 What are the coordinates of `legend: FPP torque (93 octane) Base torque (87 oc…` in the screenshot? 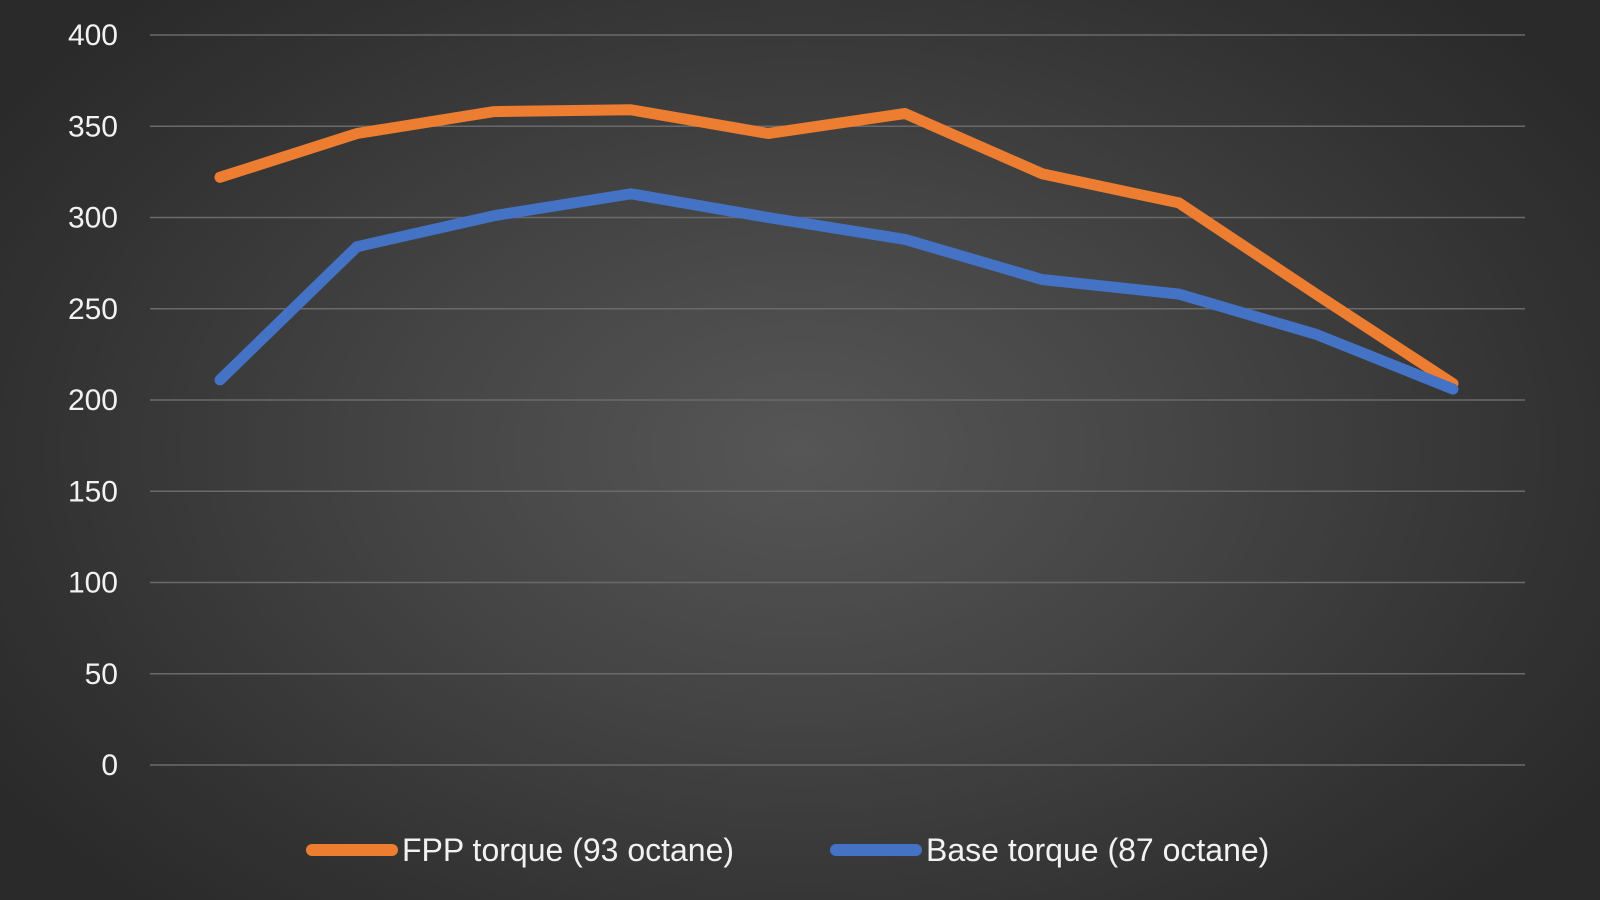 It's located at (787, 850).